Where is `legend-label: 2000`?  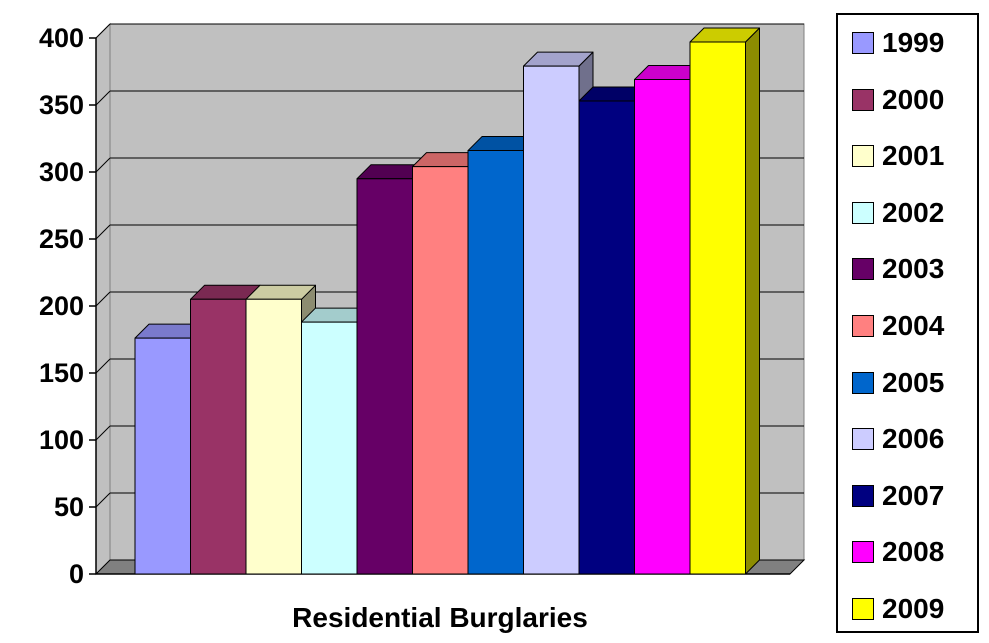
legend-label: 2000 is located at coordinates (913, 100).